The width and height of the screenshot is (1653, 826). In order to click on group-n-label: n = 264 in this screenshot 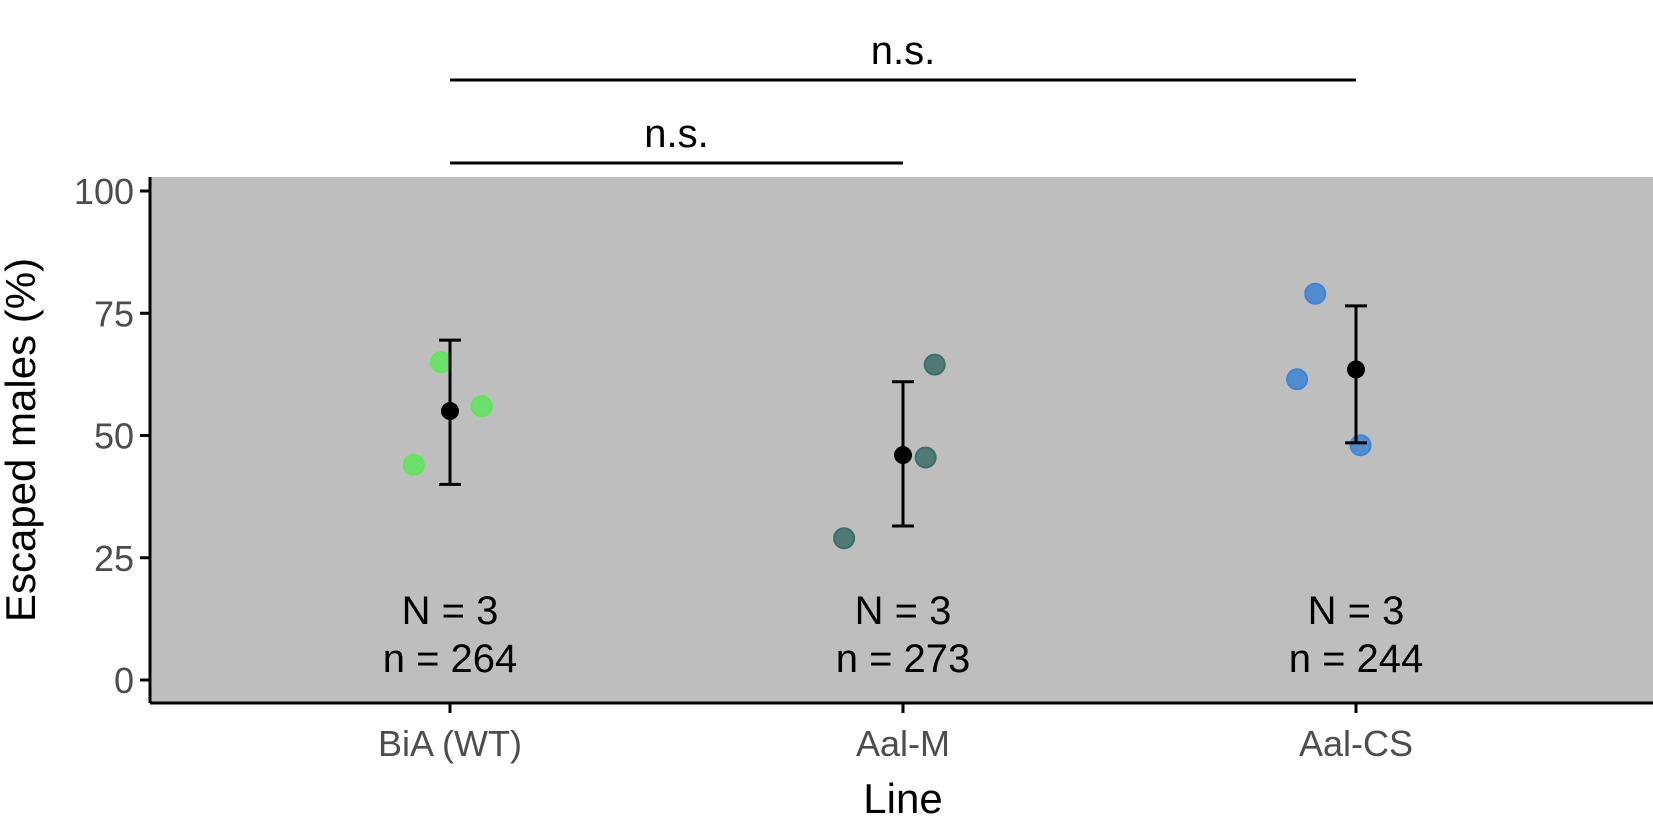, I will do `click(450, 659)`.